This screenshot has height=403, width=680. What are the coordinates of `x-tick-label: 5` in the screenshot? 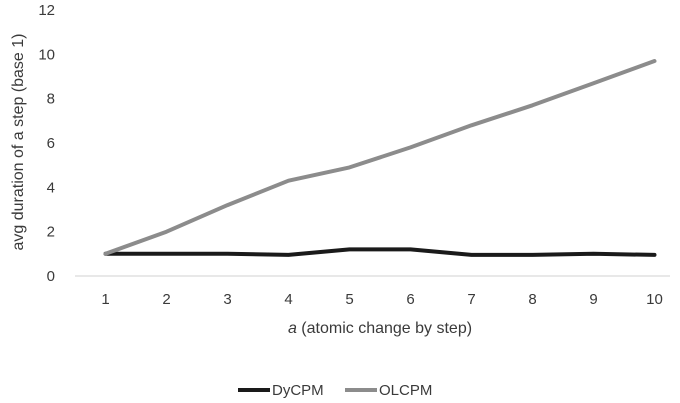 It's located at (349, 299).